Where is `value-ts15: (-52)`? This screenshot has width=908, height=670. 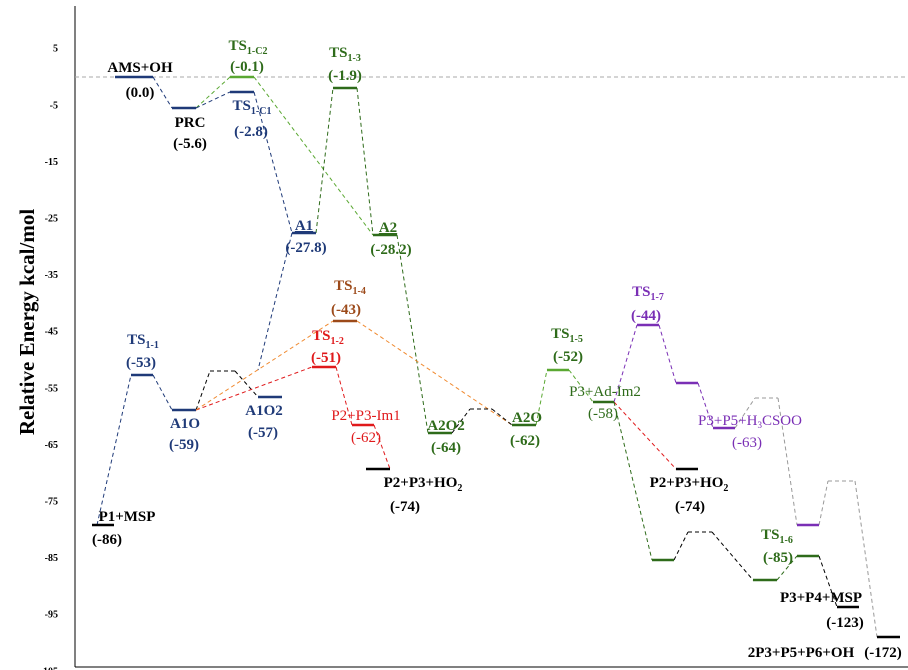 value-ts15: (-52) is located at coordinates (568, 357).